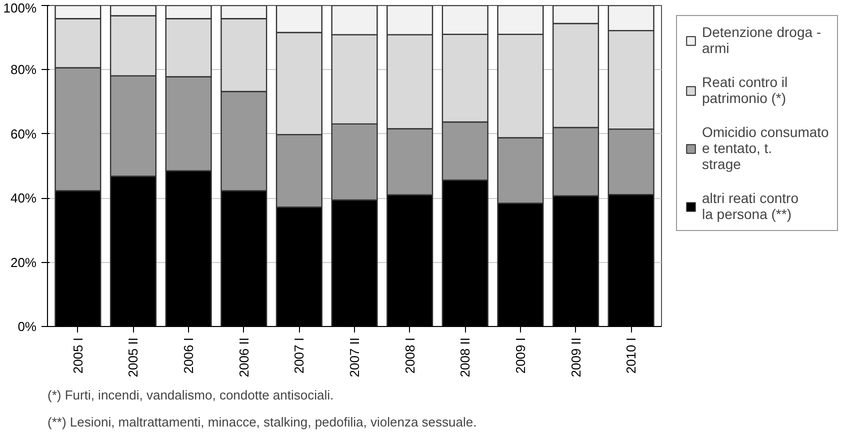 This screenshot has width=866, height=434. What do you see at coordinates (765, 148) in the screenshot?
I see `legend-label: Omicidio consumato e tentato, t. strage` at bounding box center [765, 148].